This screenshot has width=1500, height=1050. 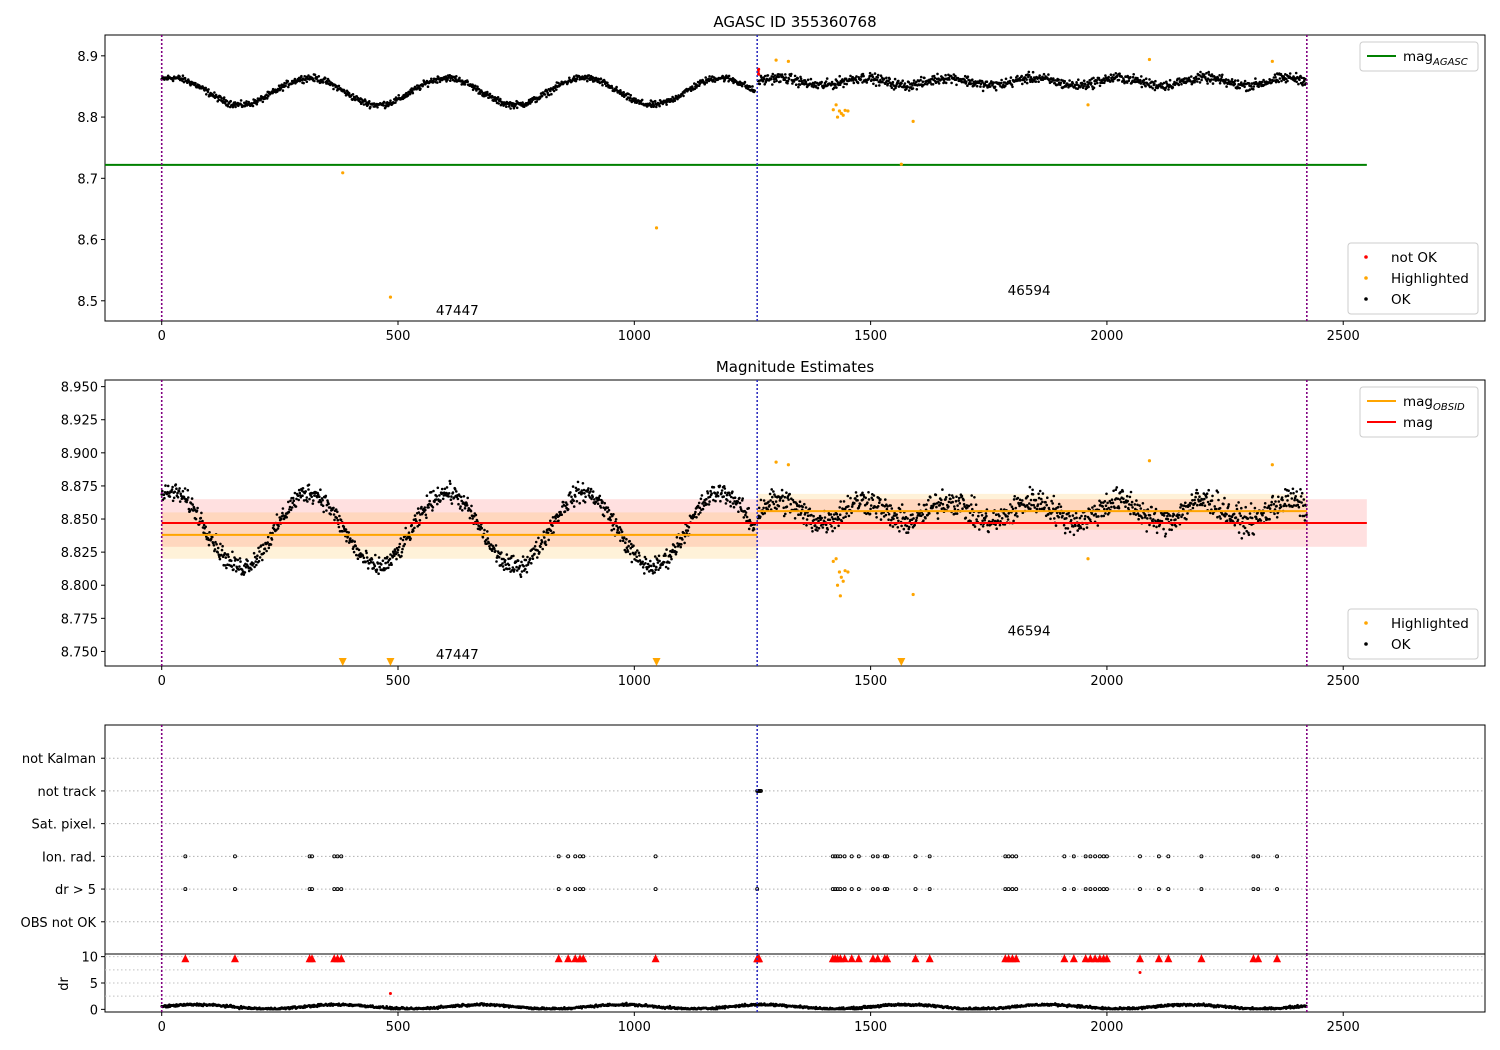 I want to click on y-tick-label: 8.8, so click(x=87, y=118).